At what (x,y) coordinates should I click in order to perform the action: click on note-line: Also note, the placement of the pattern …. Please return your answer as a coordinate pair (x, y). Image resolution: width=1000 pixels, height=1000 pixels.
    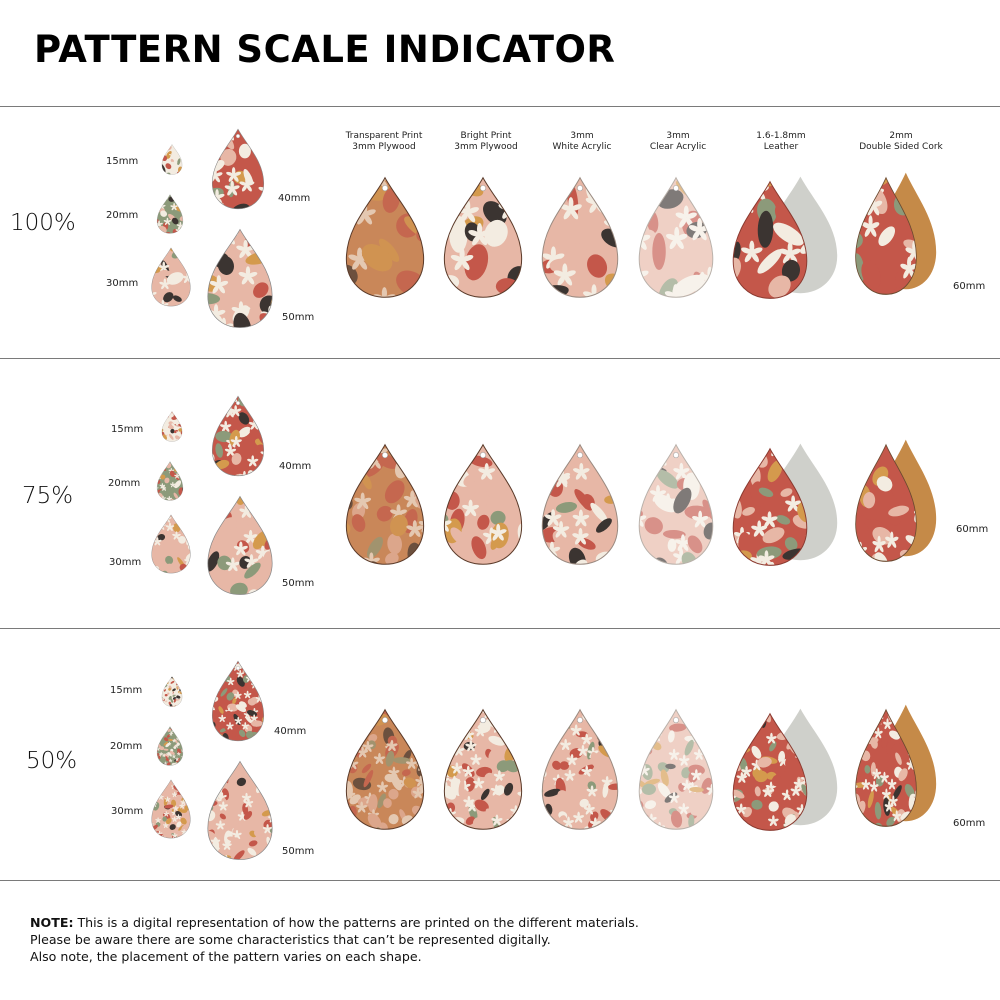
    Looking at the image, I should click on (226, 956).